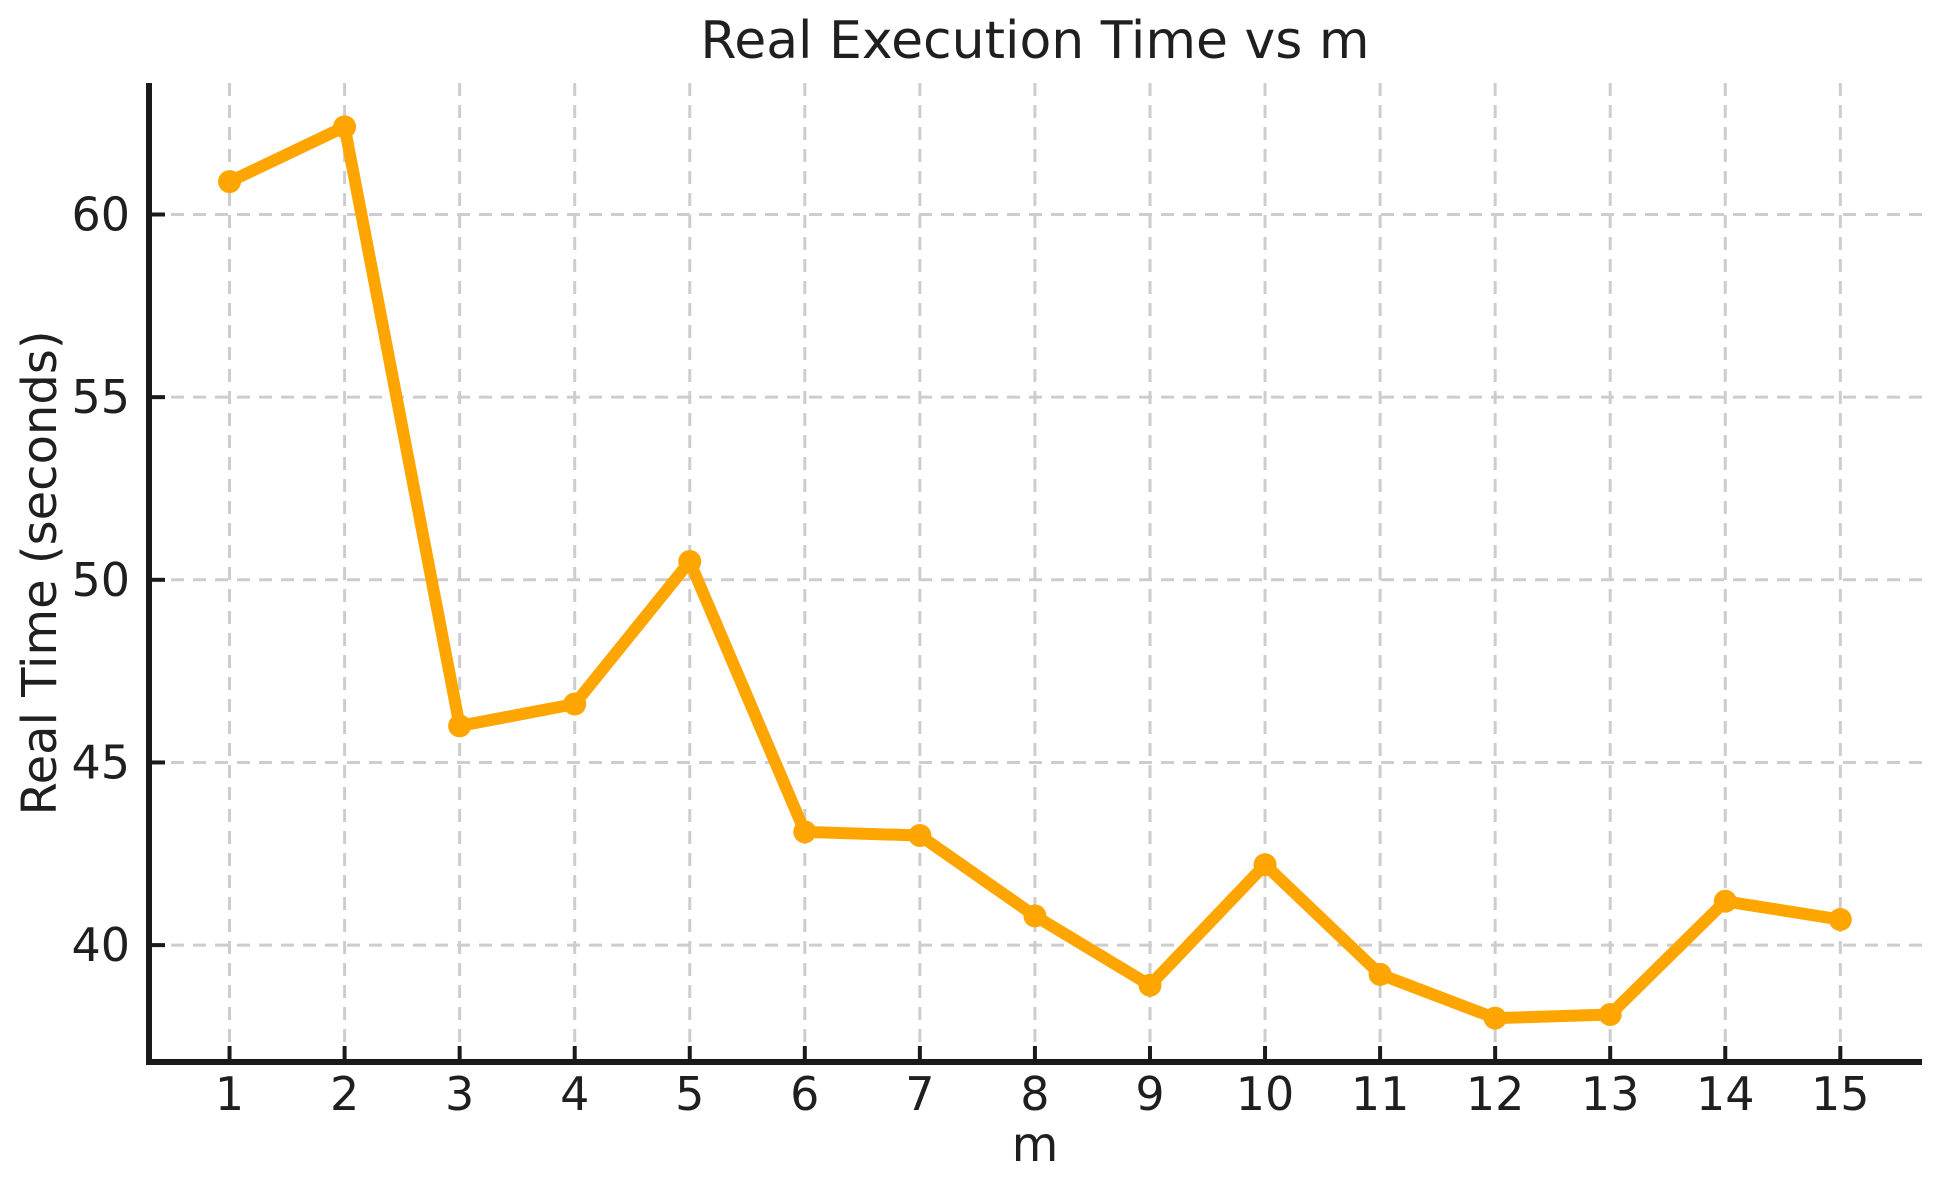 The image size is (1944, 1180). Describe the element at coordinates (100, 762) in the screenshot. I see `y-tick-label: 45` at that location.